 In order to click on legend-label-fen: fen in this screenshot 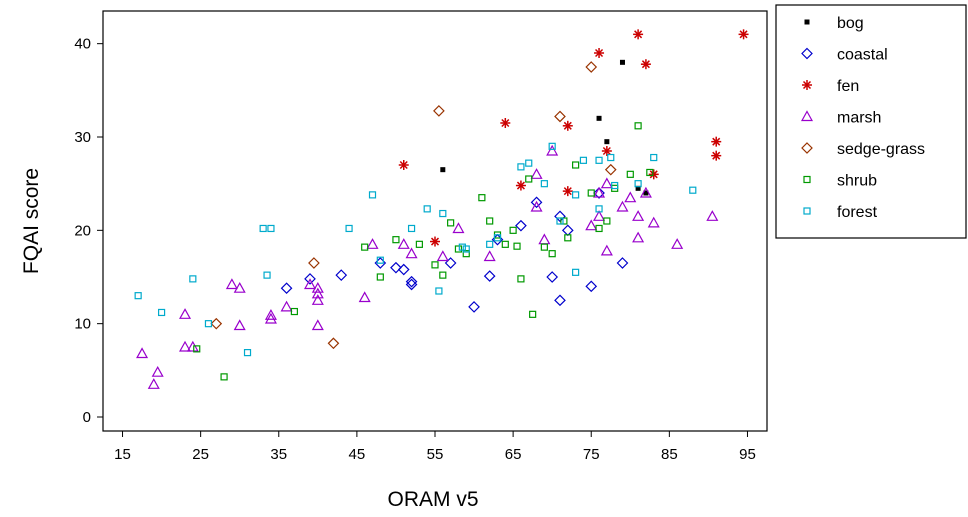, I will do `click(848, 86)`.